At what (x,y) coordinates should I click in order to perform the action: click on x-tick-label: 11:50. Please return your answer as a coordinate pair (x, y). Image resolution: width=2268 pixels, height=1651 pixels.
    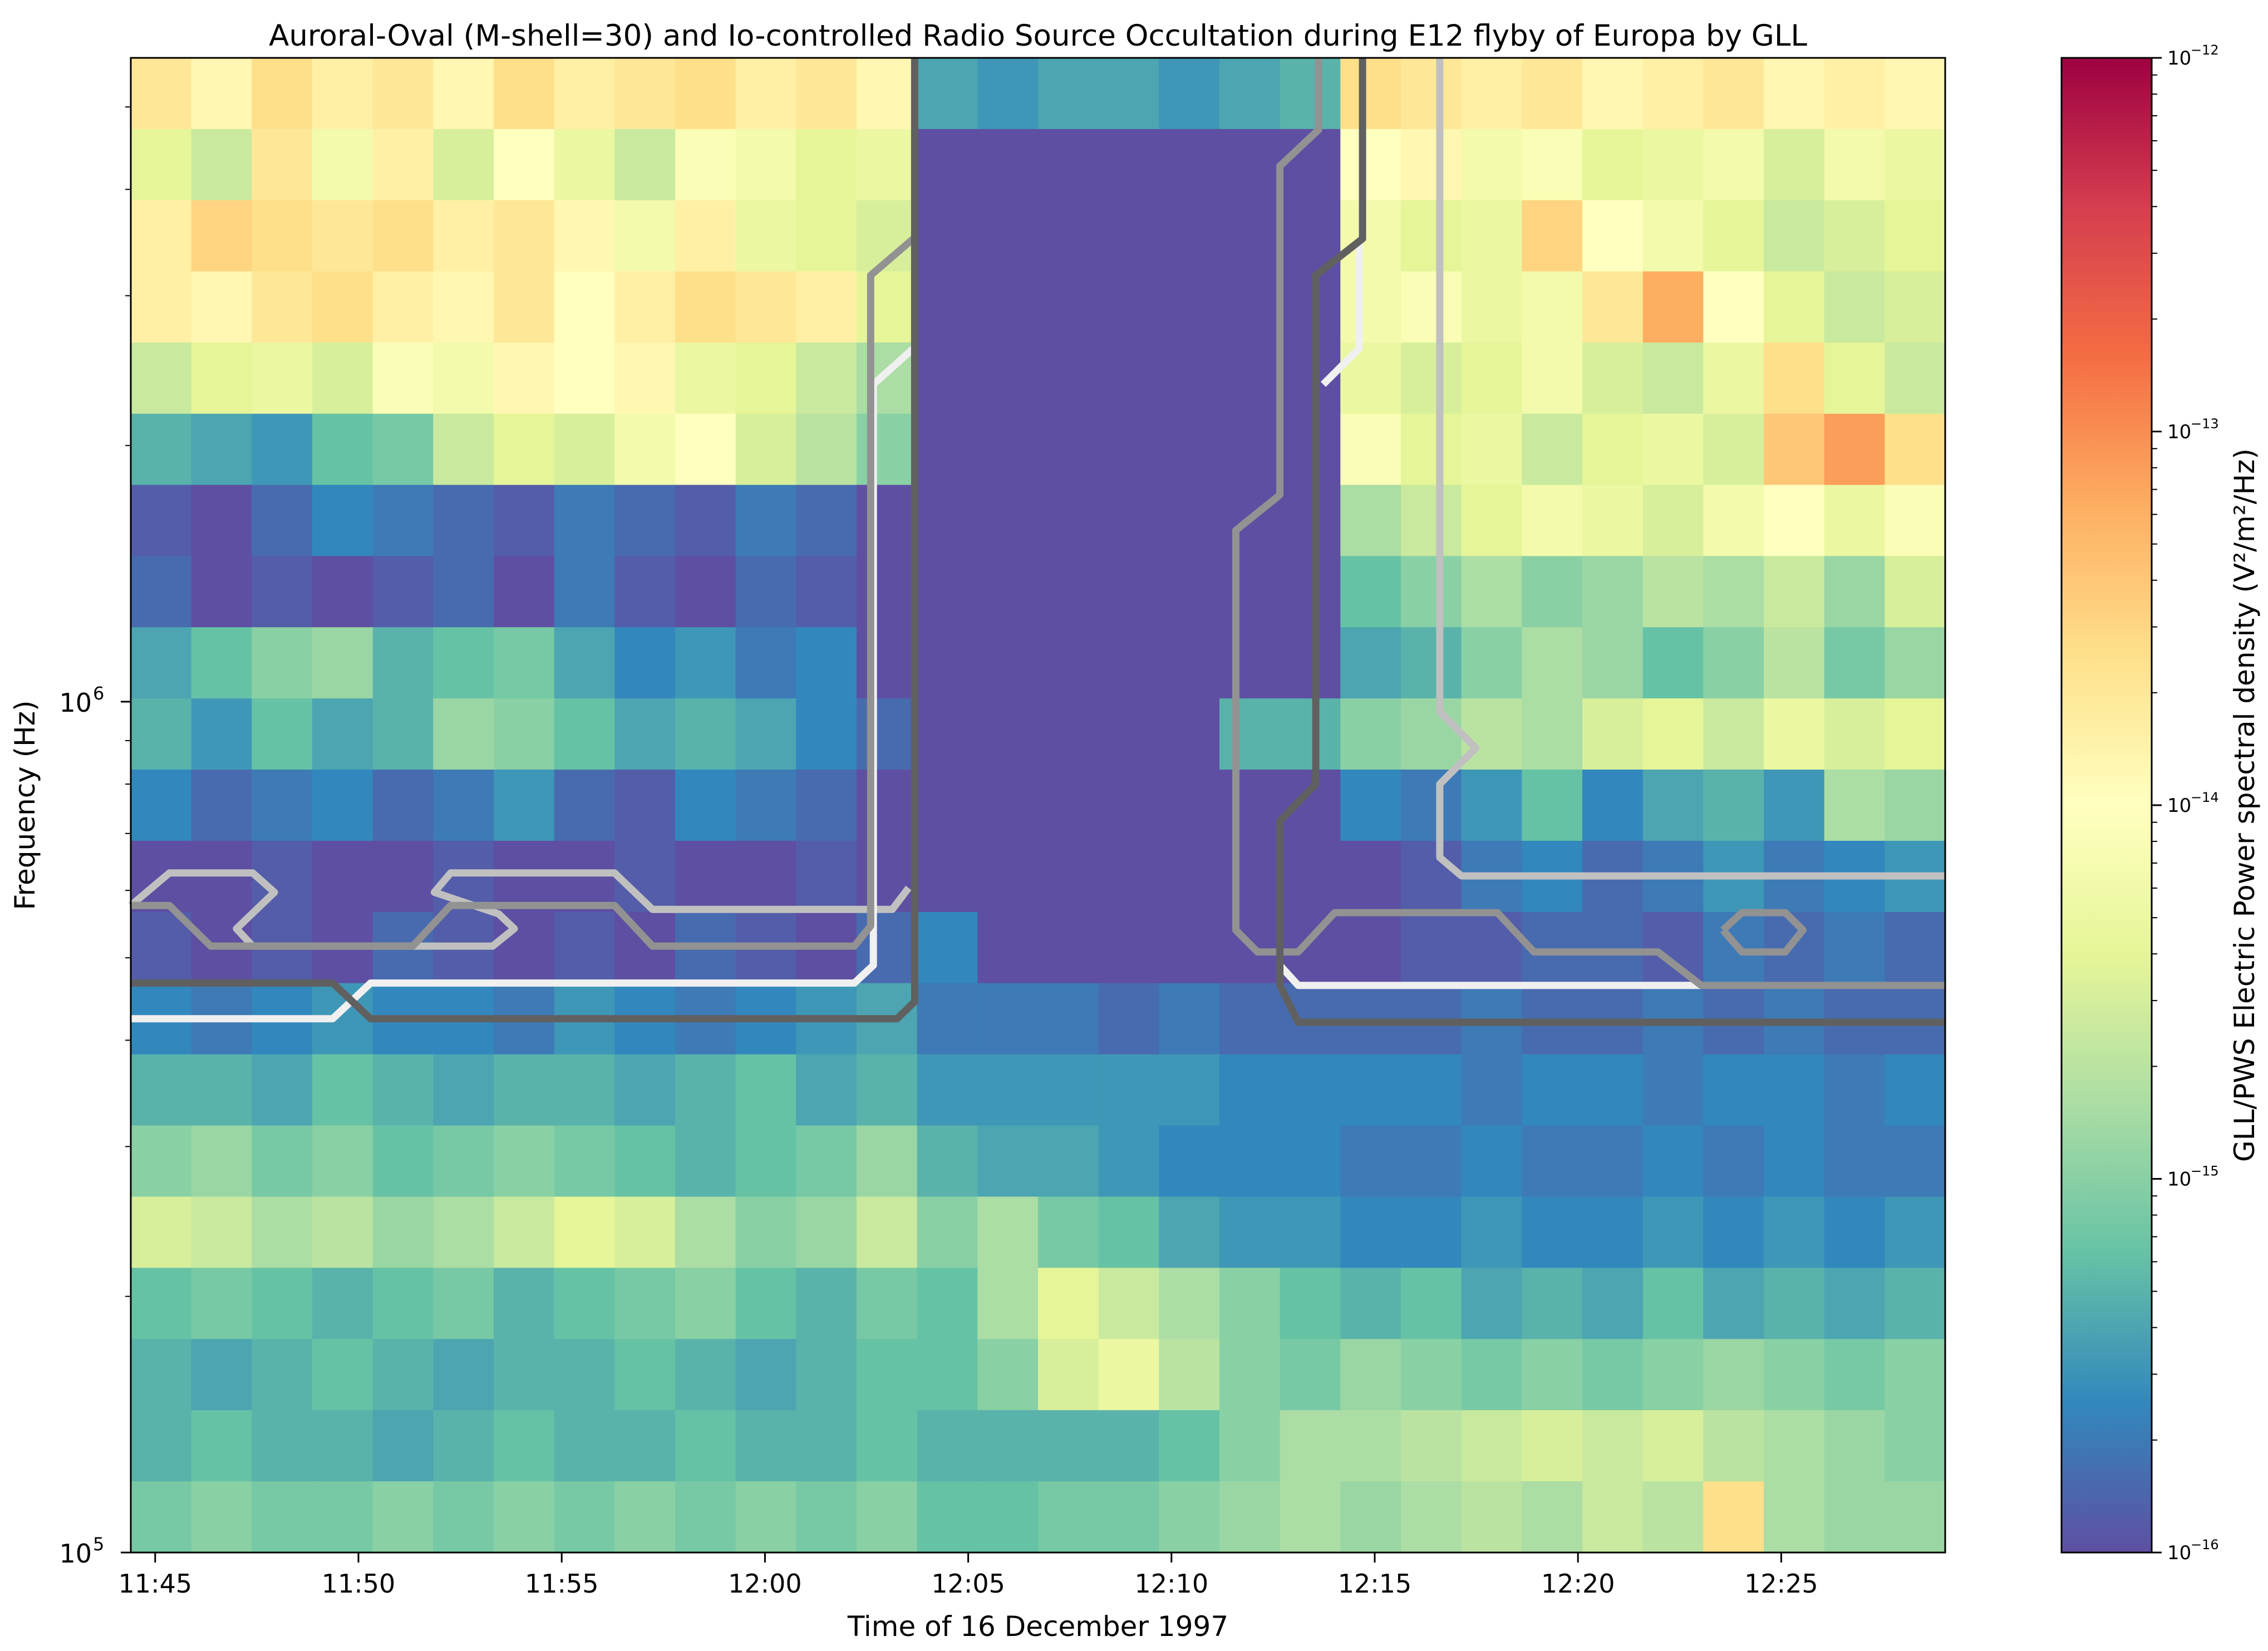
    Looking at the image, I should click on (359, 1584).